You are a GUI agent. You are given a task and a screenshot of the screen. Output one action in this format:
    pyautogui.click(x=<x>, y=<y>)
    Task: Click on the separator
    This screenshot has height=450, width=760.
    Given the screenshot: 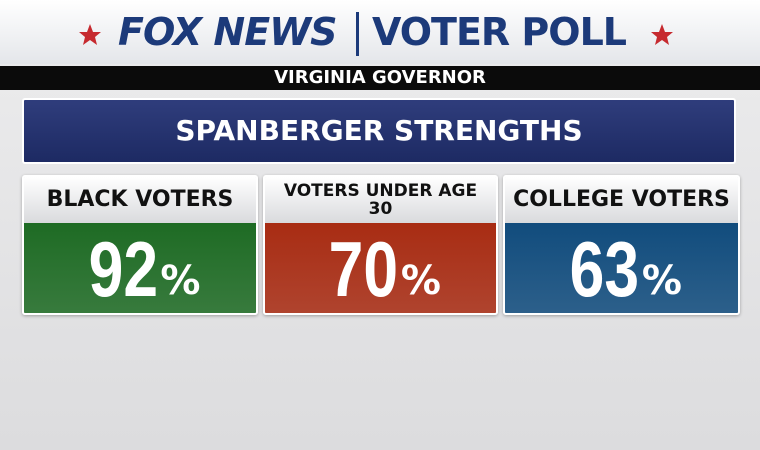 What is the action you would take?
    pyautogui.click(x=357, y=34)
    